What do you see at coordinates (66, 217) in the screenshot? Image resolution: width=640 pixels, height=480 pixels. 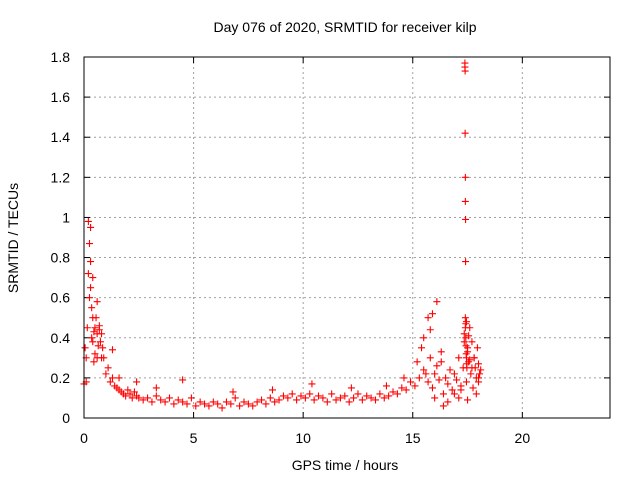 I see `y-tick-label: 1` at bounding box center [66, 217].